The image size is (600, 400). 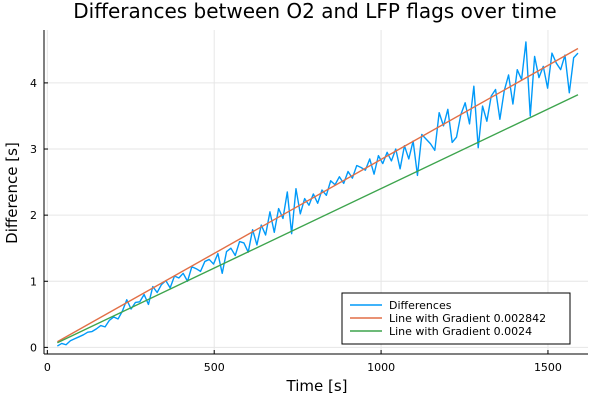 What do you see at coordinates (467, 318) in the screenshot?
I see `legend-label-gradient-002842: Line with Gradient 0.002842` at bounding box center [467, 318].